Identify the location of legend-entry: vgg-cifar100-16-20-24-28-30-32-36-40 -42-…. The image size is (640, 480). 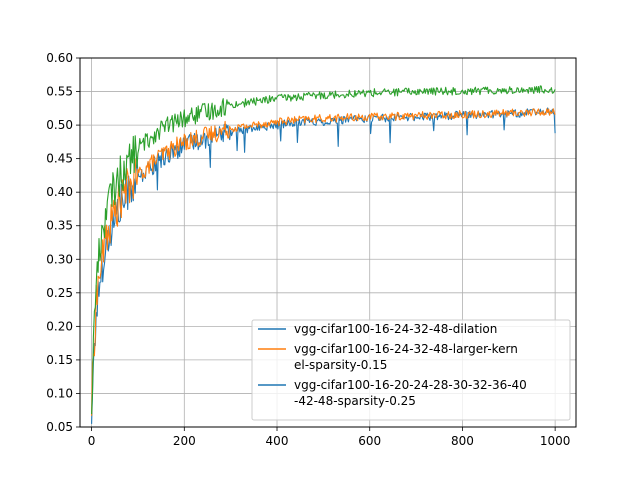
(392, 393).